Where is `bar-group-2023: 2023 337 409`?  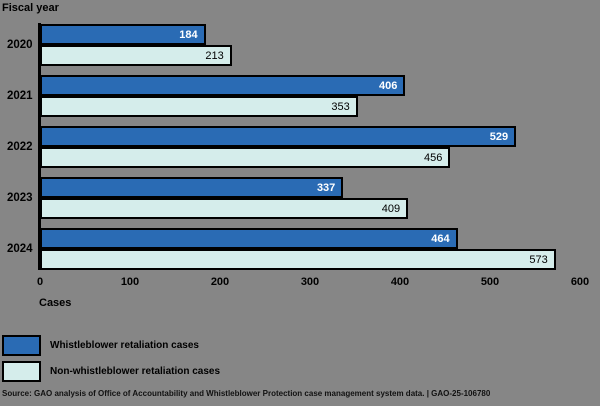 bar-group-2023: 2023 337 409 is located at coordinates (300, 198).